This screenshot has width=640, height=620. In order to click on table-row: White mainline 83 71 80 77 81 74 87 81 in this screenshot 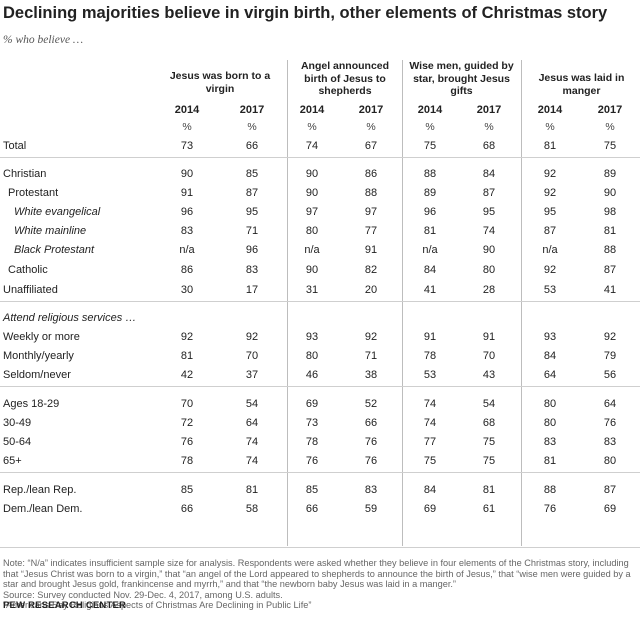, I will do `click(320, 231)`.